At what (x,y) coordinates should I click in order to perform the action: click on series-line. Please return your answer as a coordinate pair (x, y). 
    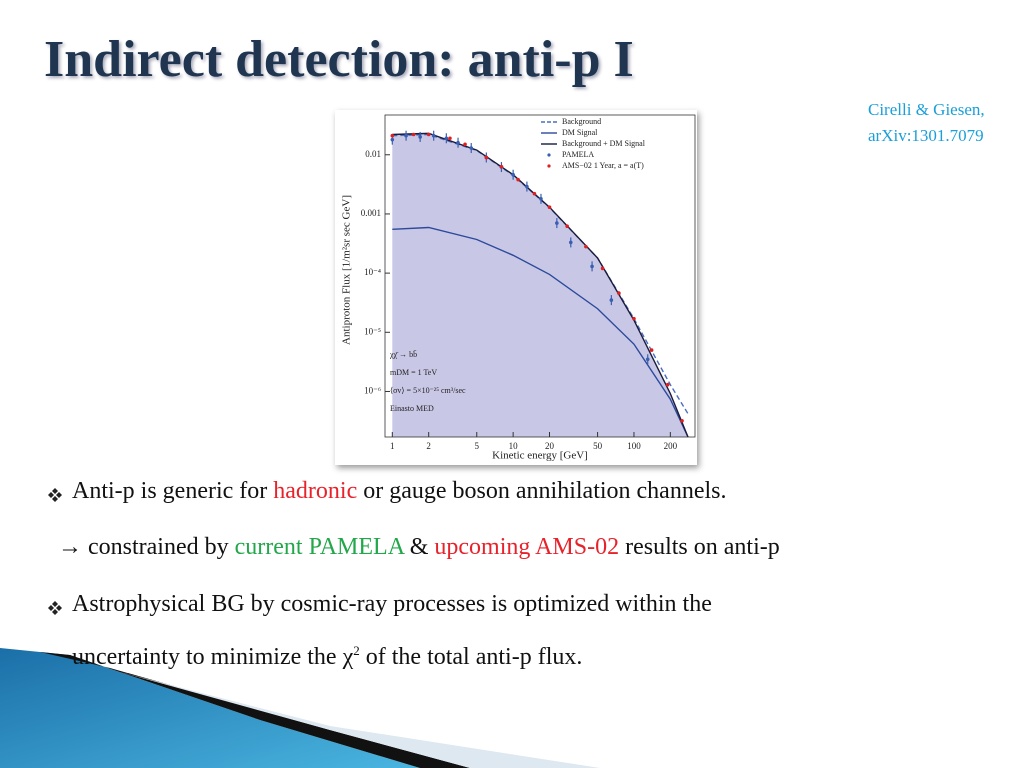
    Looking at the image, I should click on (540, 332).